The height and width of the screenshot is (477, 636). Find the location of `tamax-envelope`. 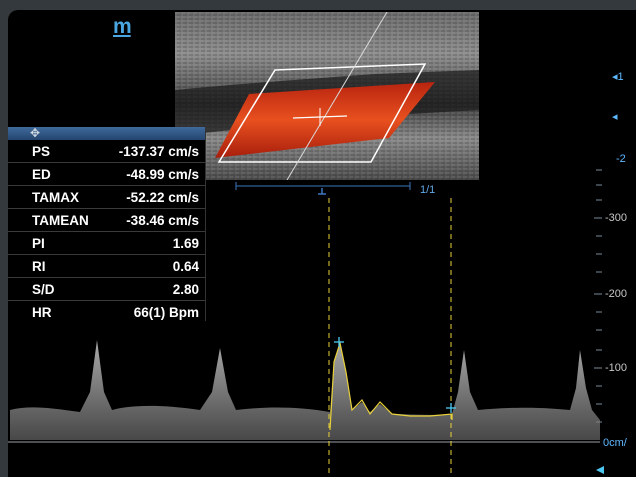

tamax-envelope is located at coordinates (391, 385).